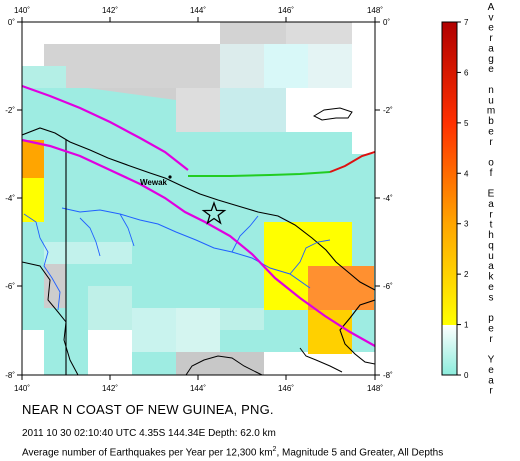  I want to click on legend-title-letter: v, so click(491, 17).